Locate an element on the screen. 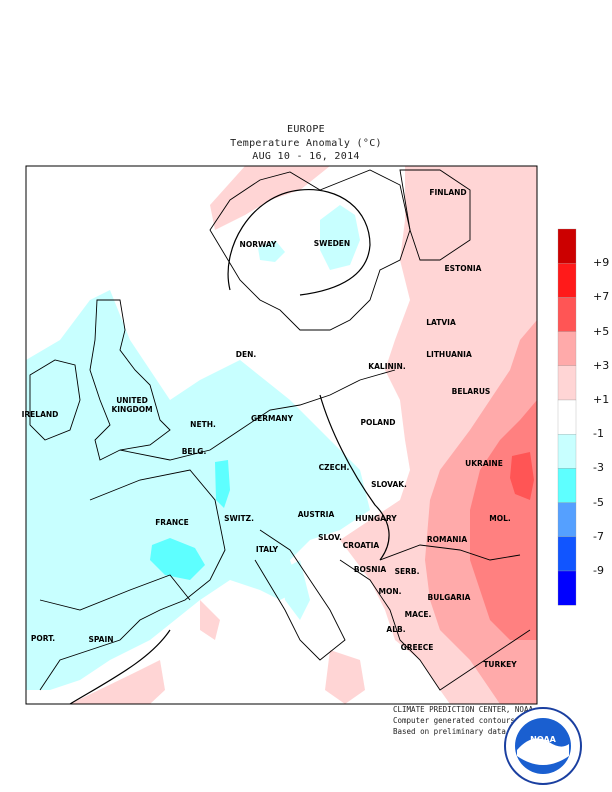 The width and height of the screenshot is (612, 792). contour-zero-central is located at coordinates (354, 477).